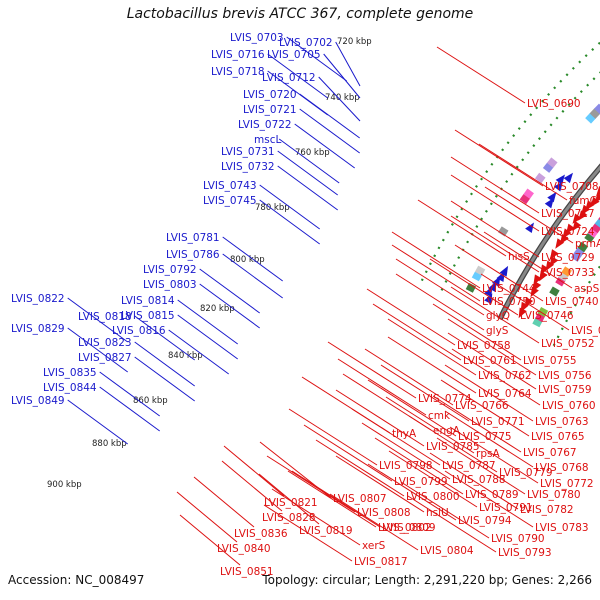 The height and width of the screenshot is (600, 600). Describe the element at coordinates (170, 270) in the screenshot. I see `left-gene-label-16: LVIS_0792` at that location.